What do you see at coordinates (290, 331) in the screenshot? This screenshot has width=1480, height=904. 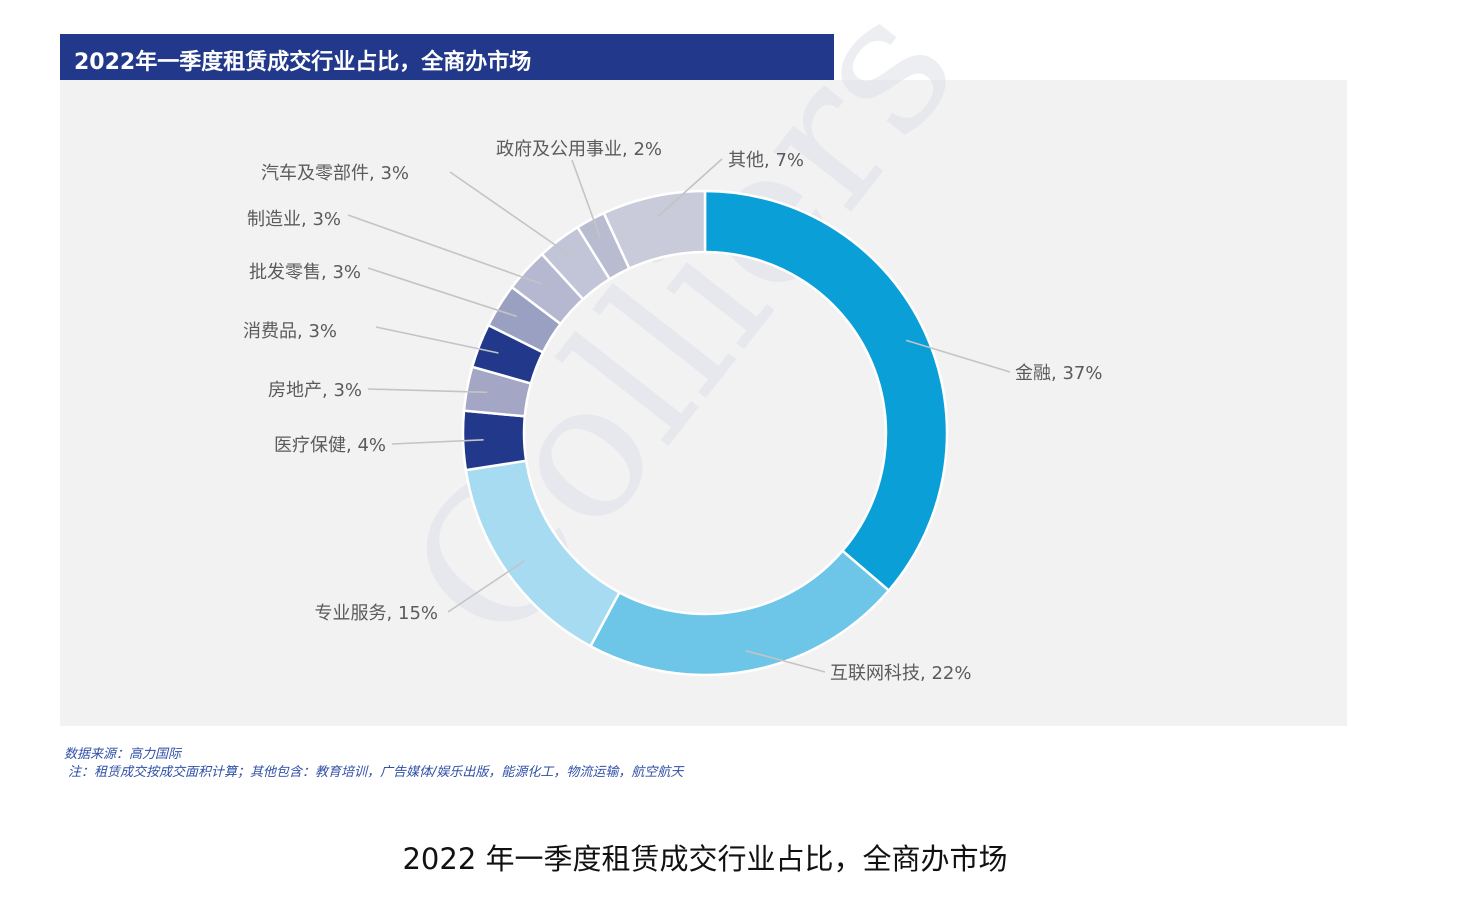 I see `slice-label-6: 消费品, 3%` at bounding box center [290, 331].